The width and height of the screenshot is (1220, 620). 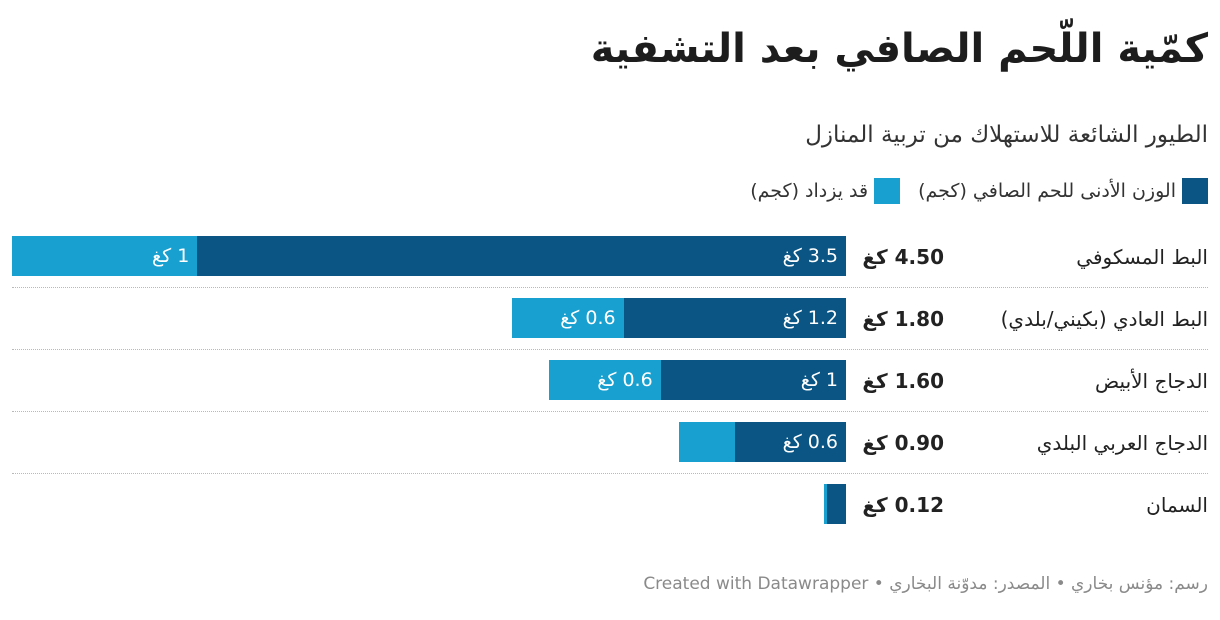 I want to click on segment-value-label-extra: 1 كغ, so click(x=171, y=256).